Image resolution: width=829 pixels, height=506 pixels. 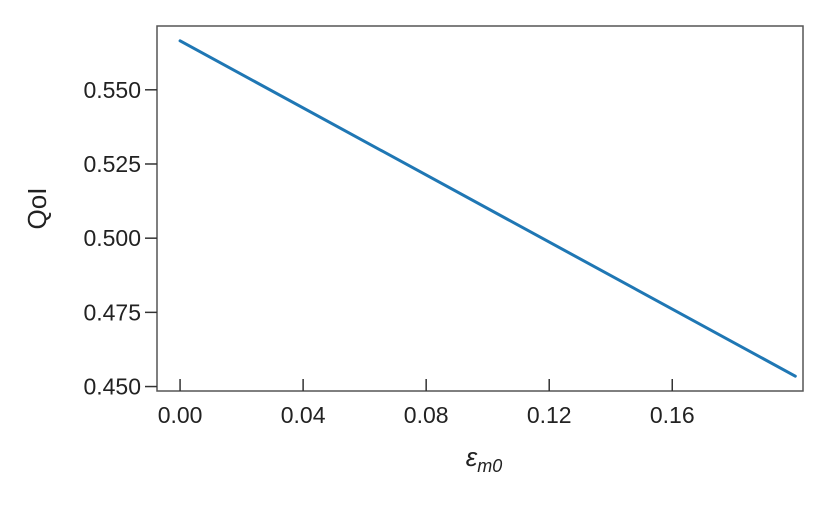 I want to click on x-axis: 0.00 0.04 0.08 0.12 0.16, so click(x=426, y=403).